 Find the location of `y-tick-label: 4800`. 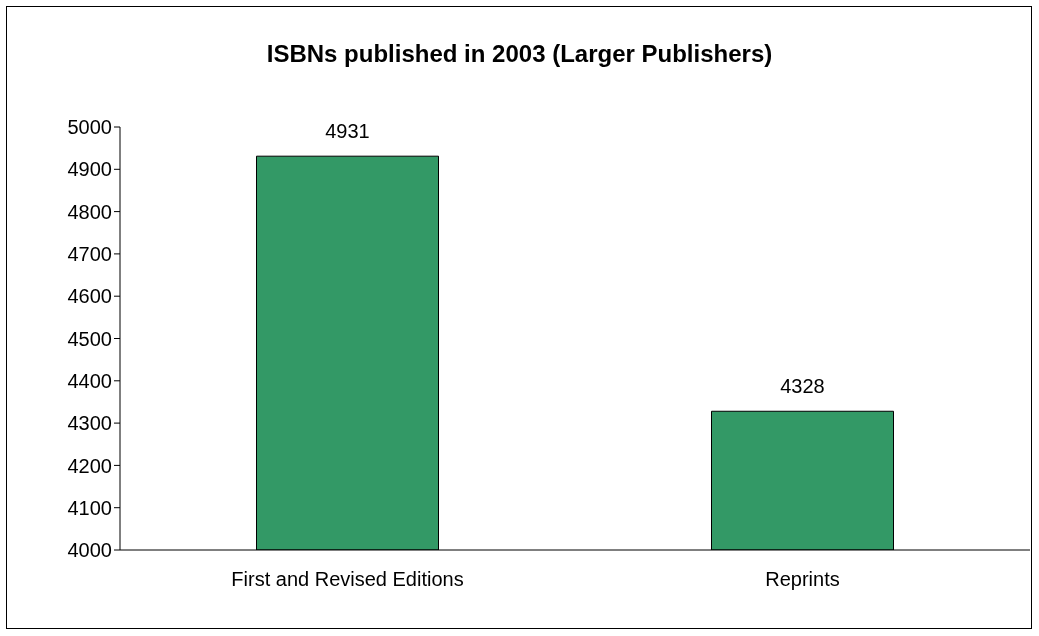

y-tick-label: 4800 is located at coordinates (89, 211).